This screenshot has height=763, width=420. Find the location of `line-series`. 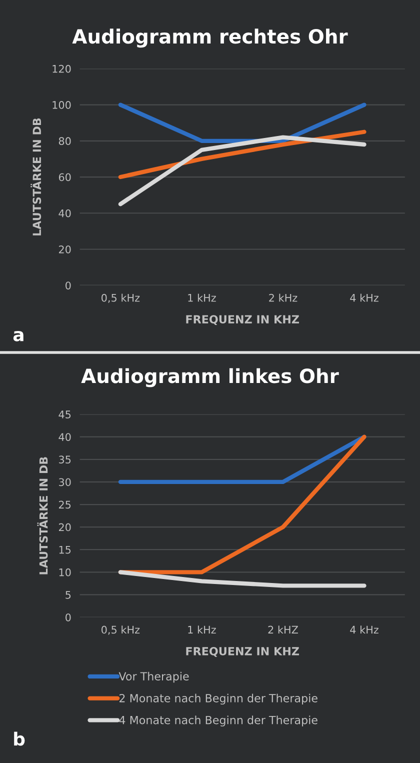

line-series is located at coordinates (242, 170).